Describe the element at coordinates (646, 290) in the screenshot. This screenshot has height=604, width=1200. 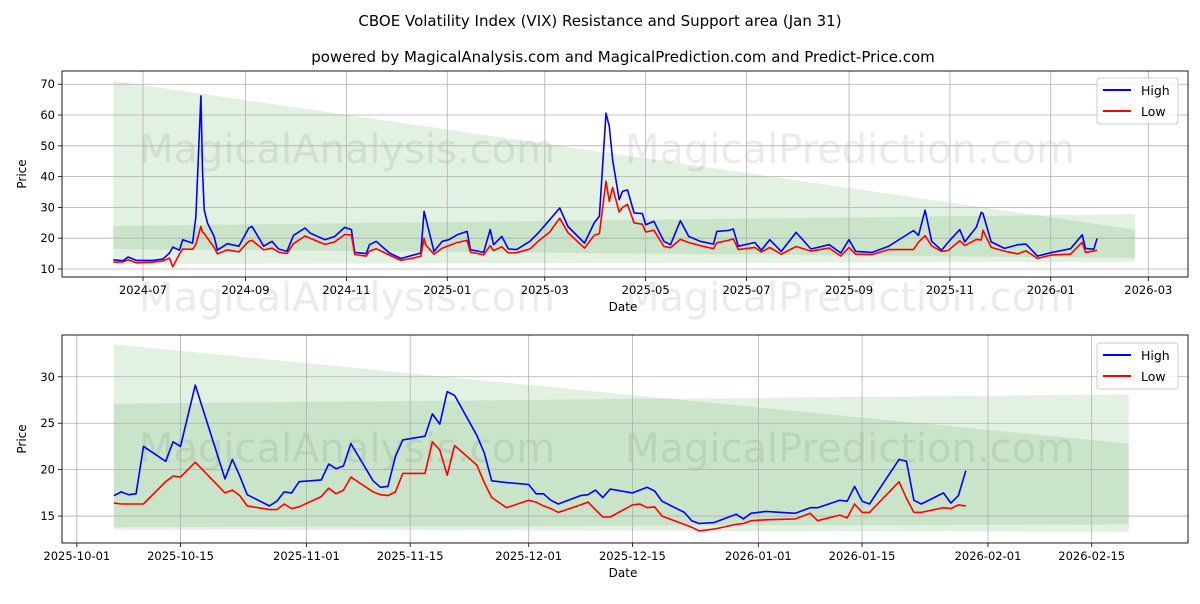
I see `x-tick-label: 2025-05` at that location.